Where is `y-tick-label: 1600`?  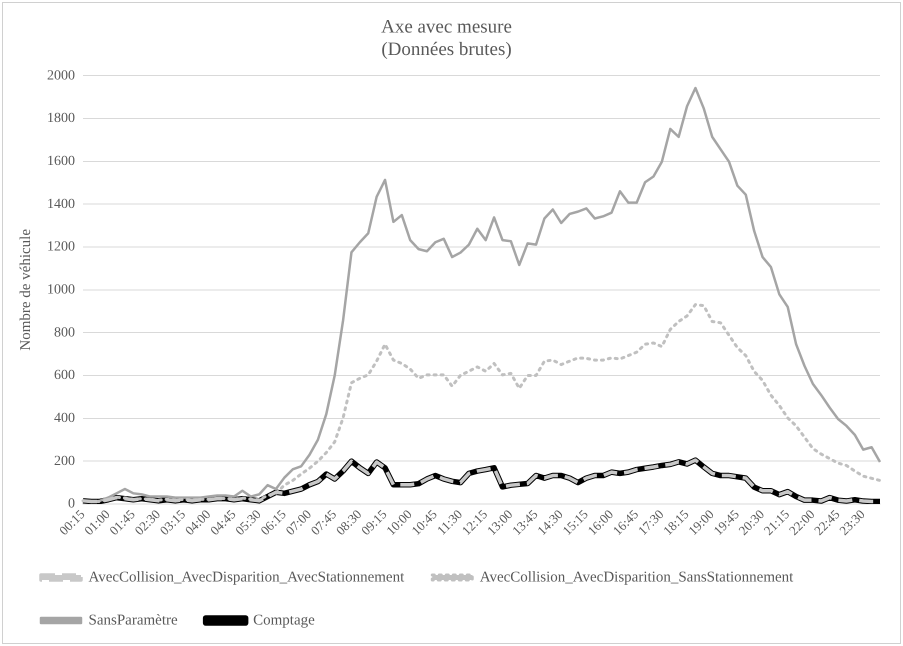
y-tick-label: 1600 is located at coordinates (61, 161).